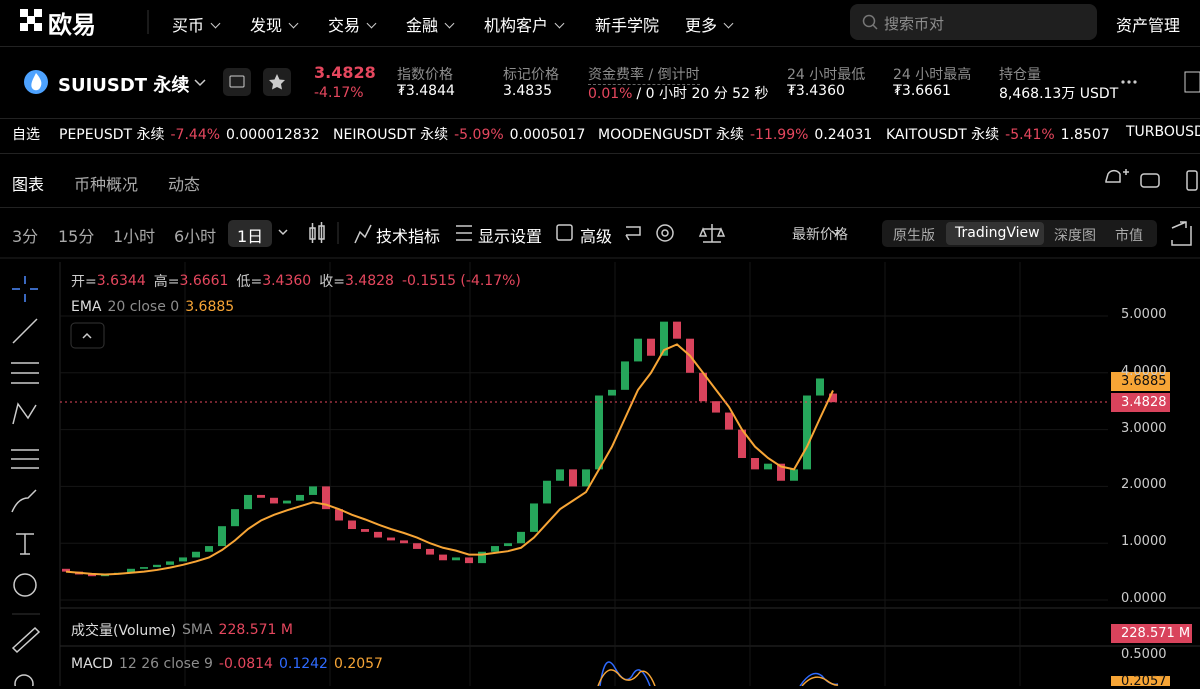 The width and height of the screenshot is (1200, 689). Describe the element at coordinates (430, 24) in the screenshot. I see `nav-item: 金融` at that location.